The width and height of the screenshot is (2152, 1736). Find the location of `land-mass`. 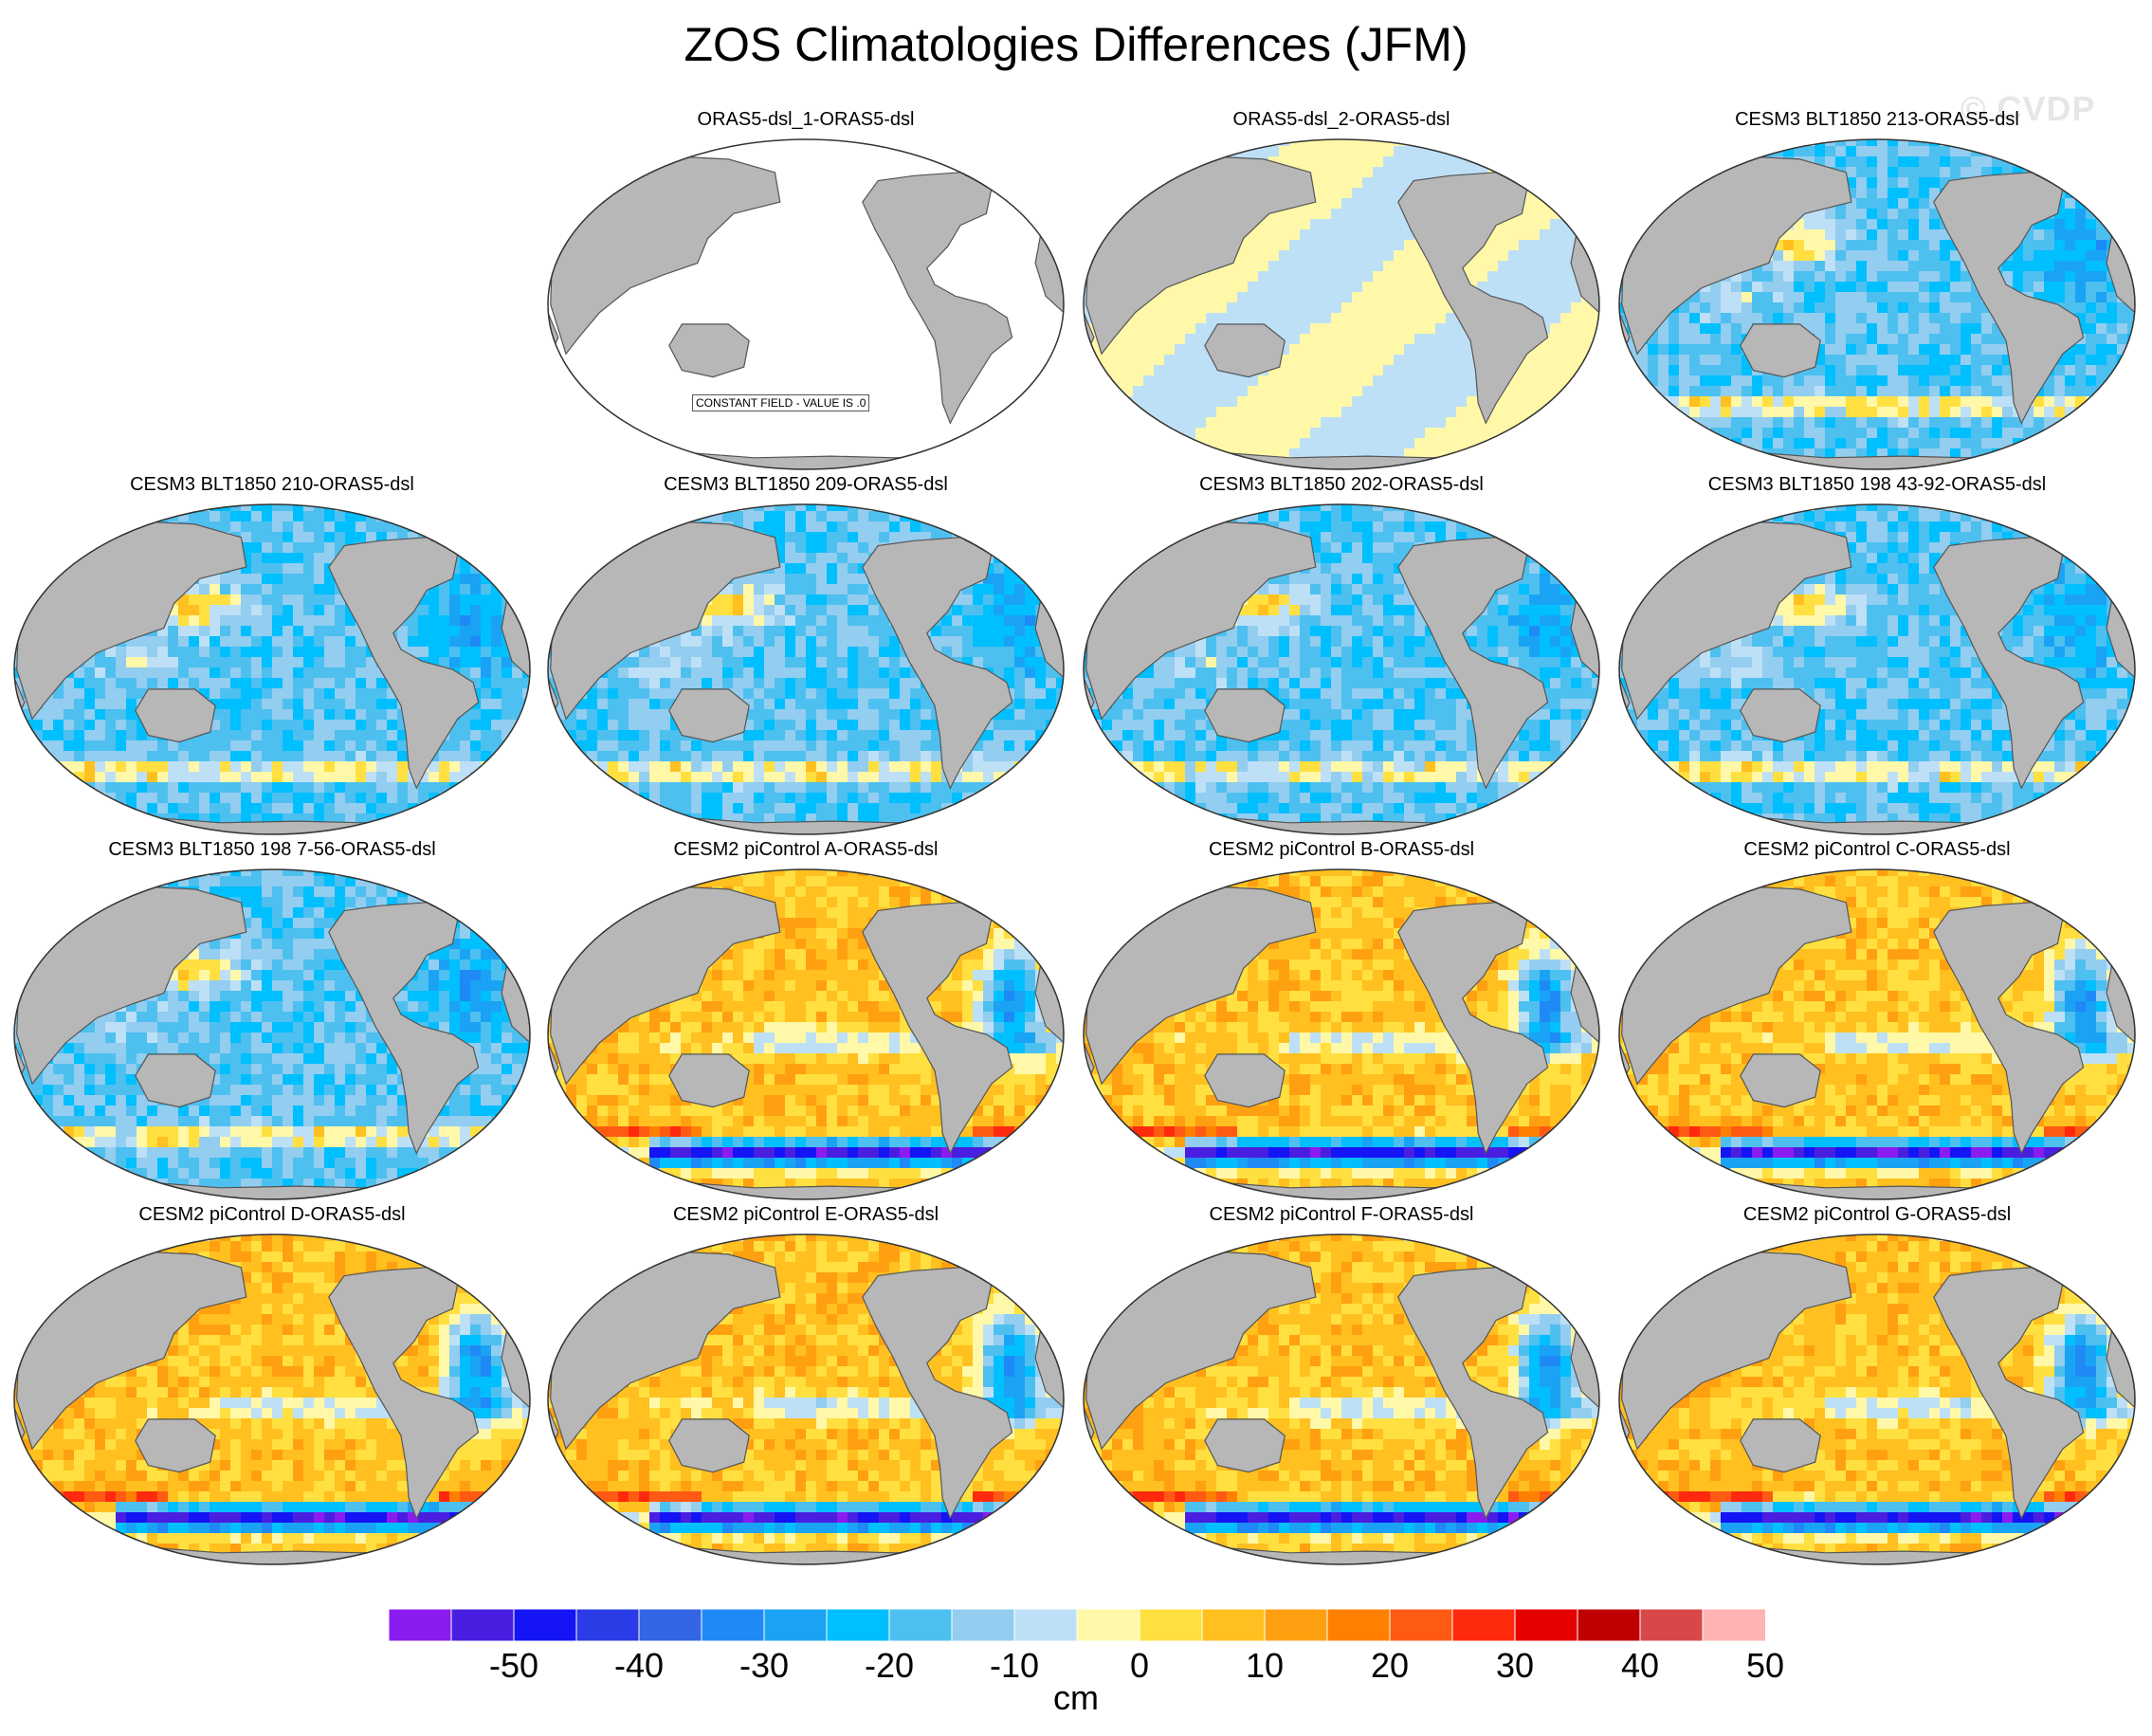

land-mass is located at coordinates (132, 620).